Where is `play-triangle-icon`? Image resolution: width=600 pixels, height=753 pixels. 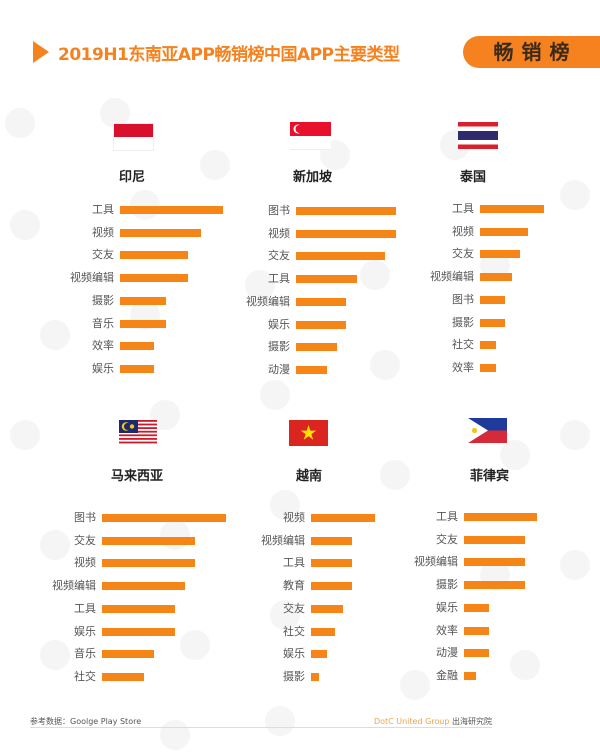 play-triangle-icon is located at coordinates (41, 52).